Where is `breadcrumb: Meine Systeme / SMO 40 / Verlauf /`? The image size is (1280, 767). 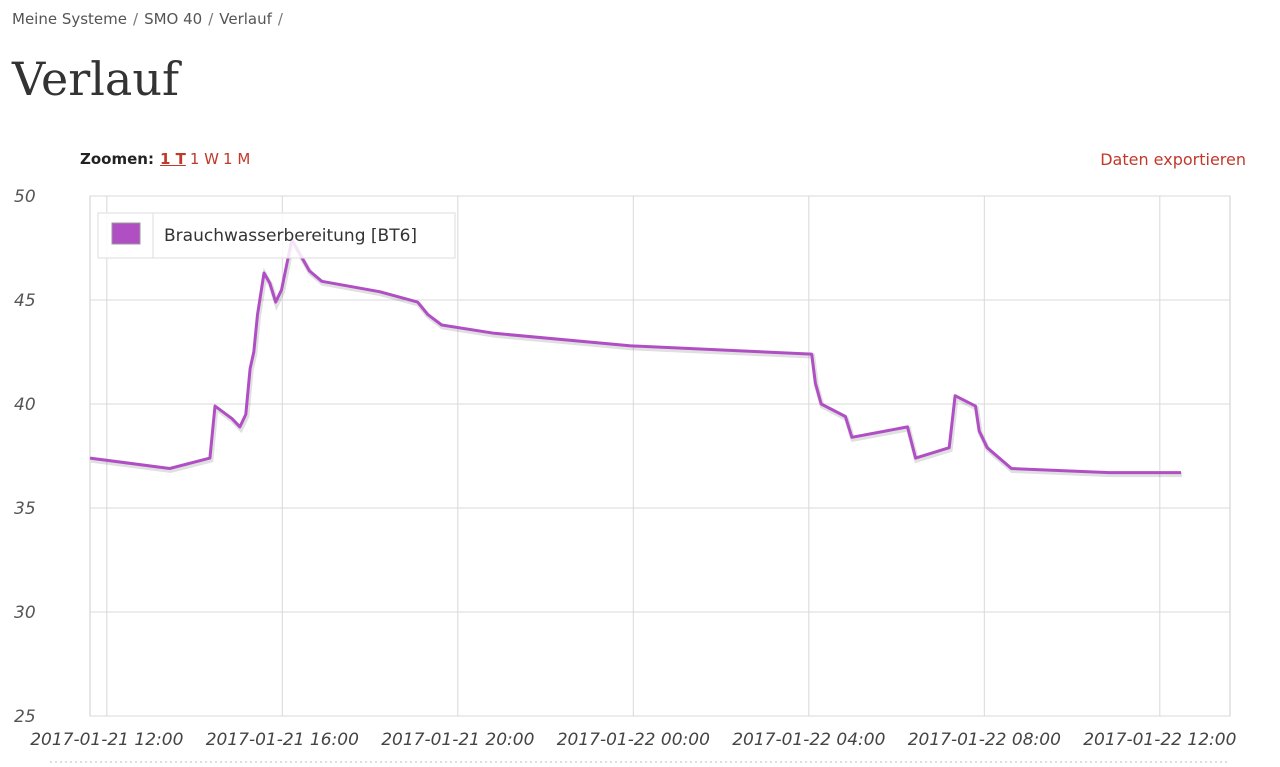
breadcrumb: Meine Systeme / SMO 40 / Verlauf / is located at coordinates (150, 19).